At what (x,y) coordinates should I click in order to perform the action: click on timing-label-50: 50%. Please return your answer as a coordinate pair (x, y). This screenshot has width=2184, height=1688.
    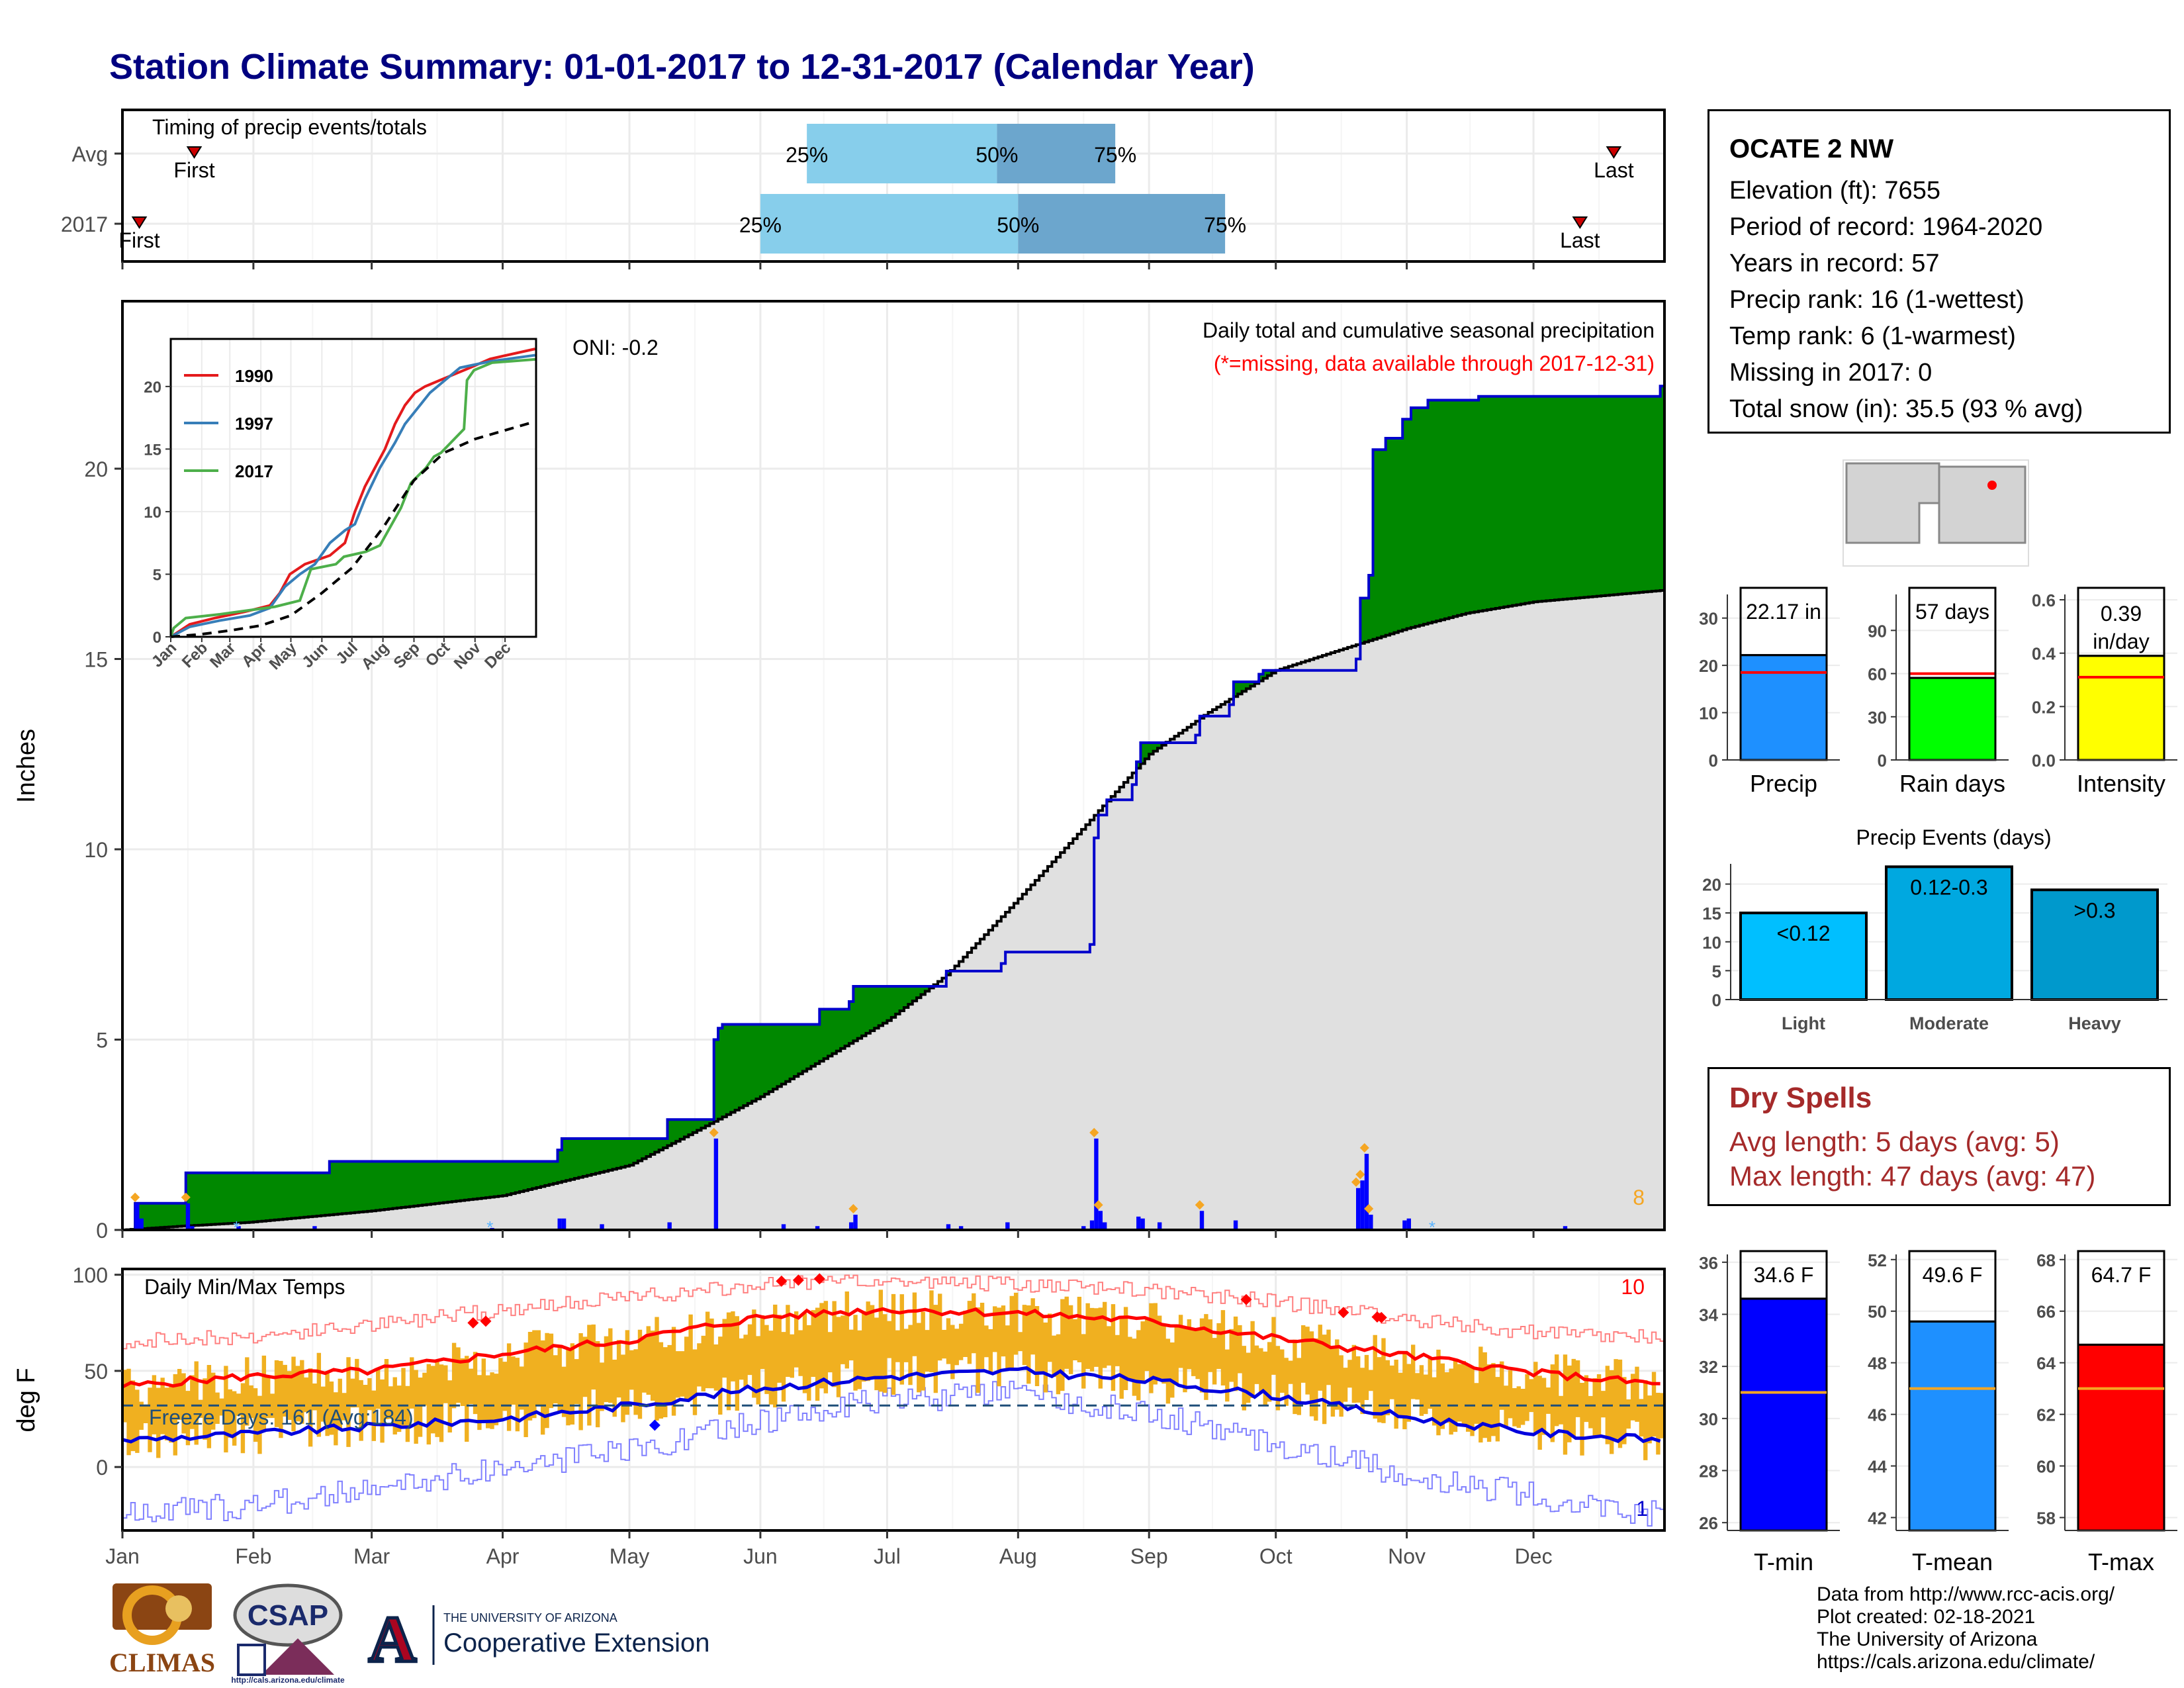
    Looking at the image, I should click on (997, 155).